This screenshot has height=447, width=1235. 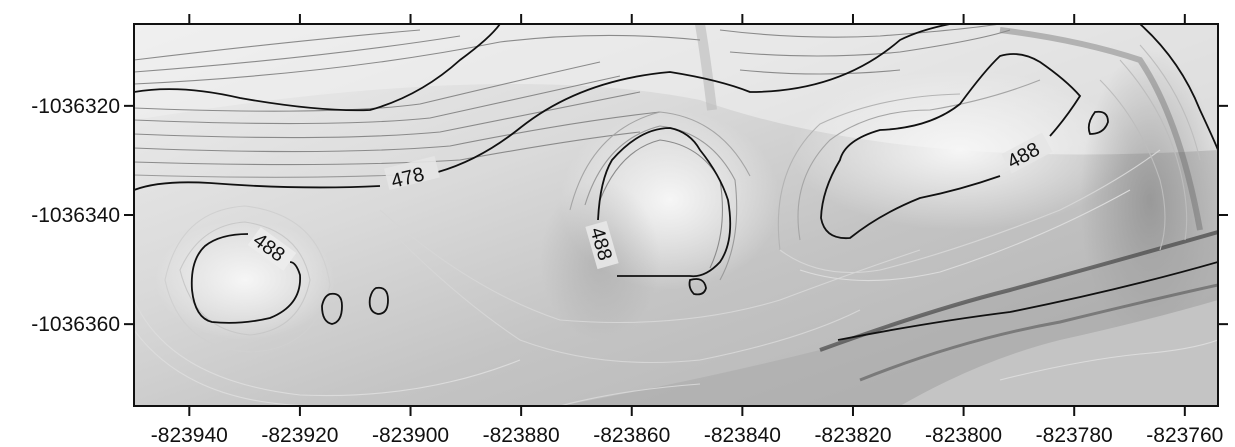 I want to click on x-tick-label: -823880, so click(x=521, y=435).